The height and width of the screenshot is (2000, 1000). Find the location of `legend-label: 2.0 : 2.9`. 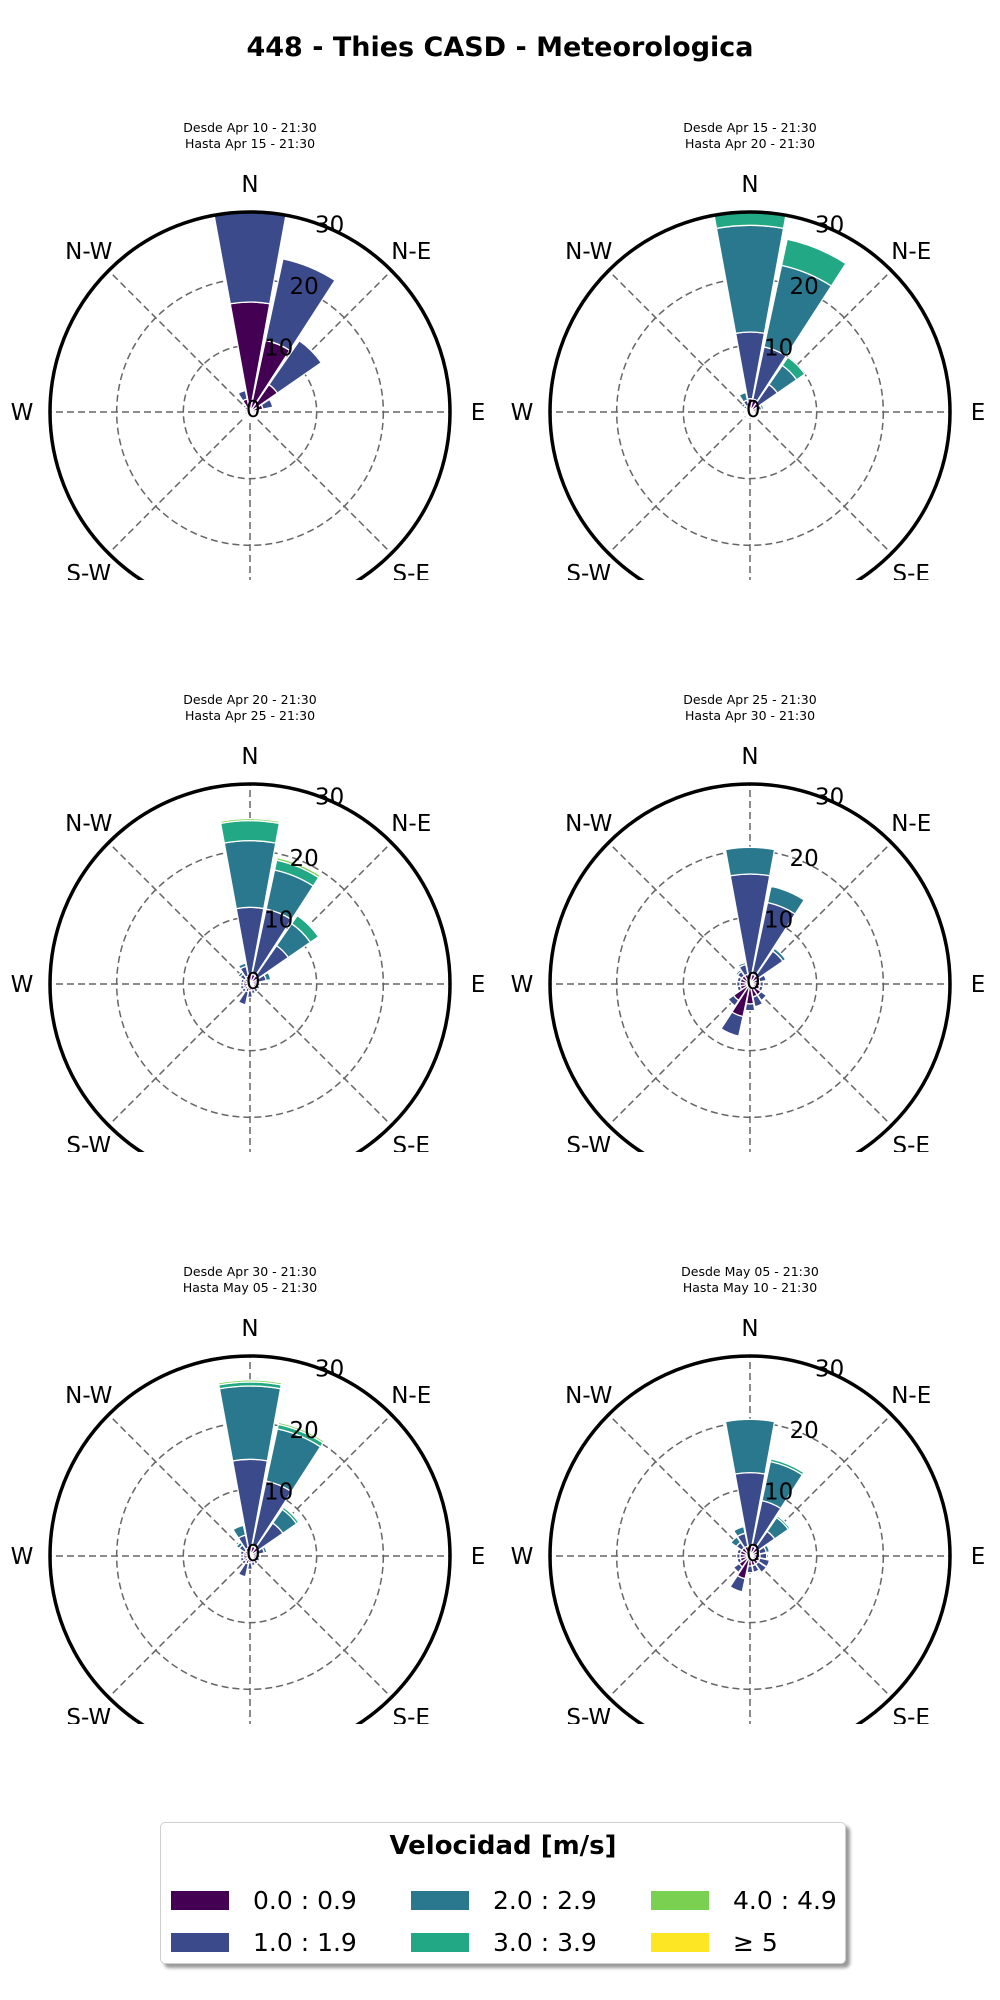

legend-label: 2.0 : 2.9 is located at coordinates (545, 1900).